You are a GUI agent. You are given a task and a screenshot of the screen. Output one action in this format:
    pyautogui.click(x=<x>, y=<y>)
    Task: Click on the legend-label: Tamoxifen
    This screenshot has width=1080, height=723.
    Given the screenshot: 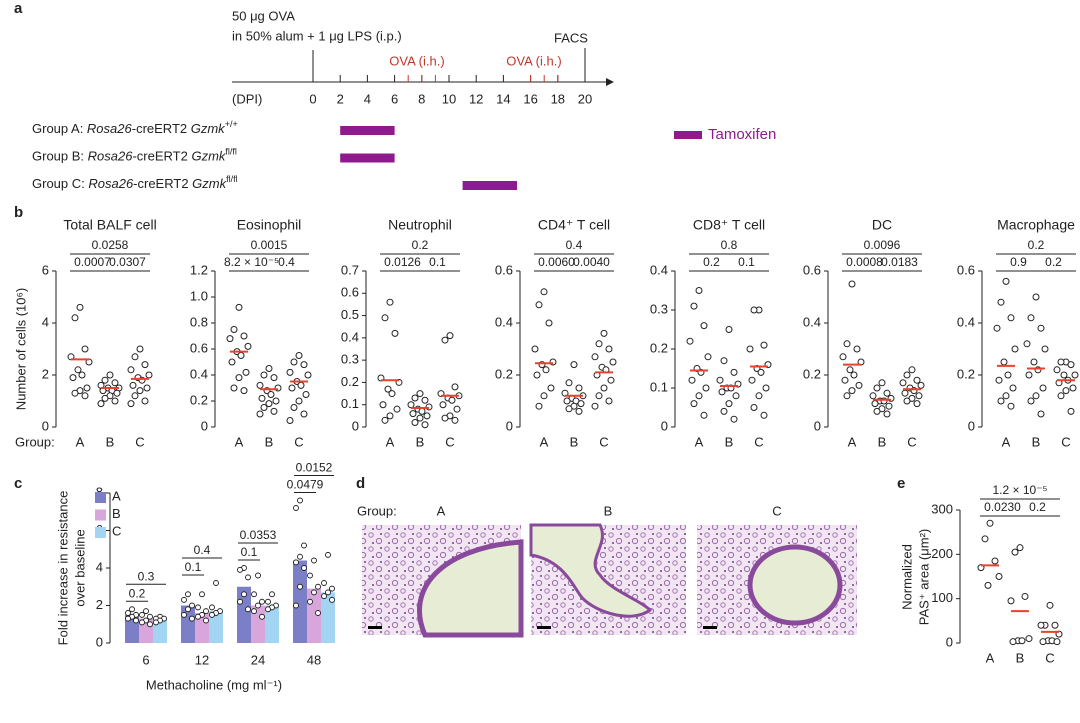 What is the action you would take?
    pyautogui.click(x=742, y=134)
    